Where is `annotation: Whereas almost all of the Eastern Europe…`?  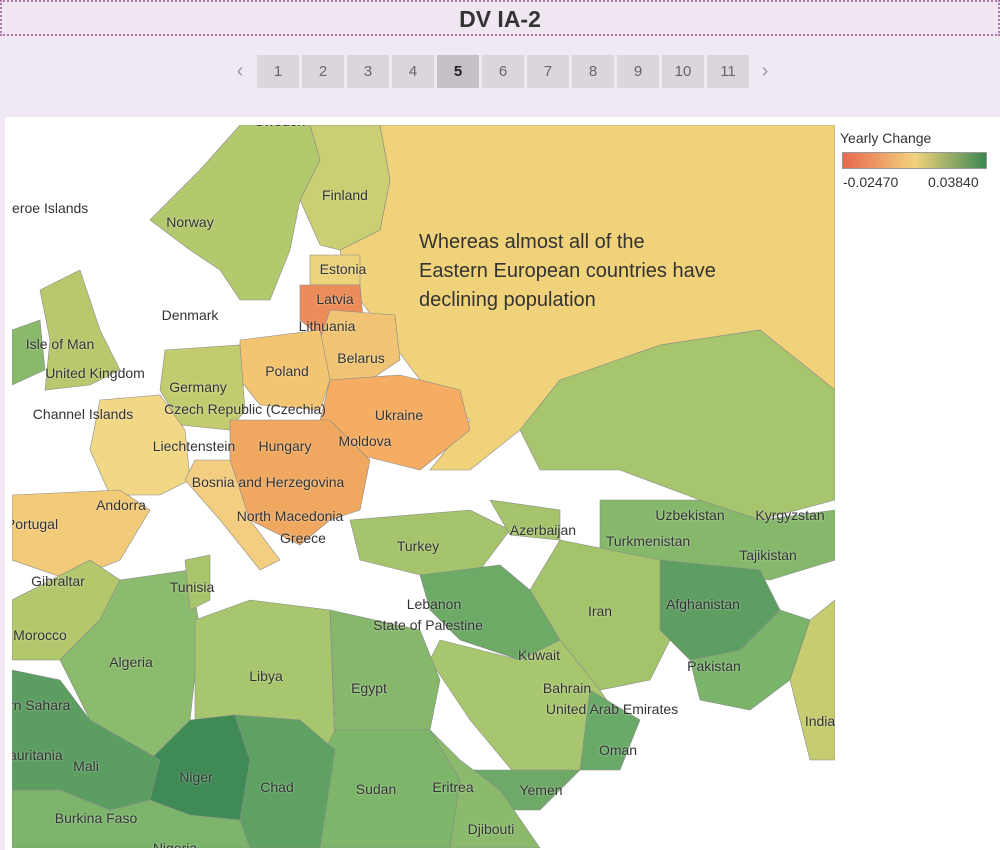 annotation: Whereas almost all of the Eastern Europe… is located at coordinates (567, 271).